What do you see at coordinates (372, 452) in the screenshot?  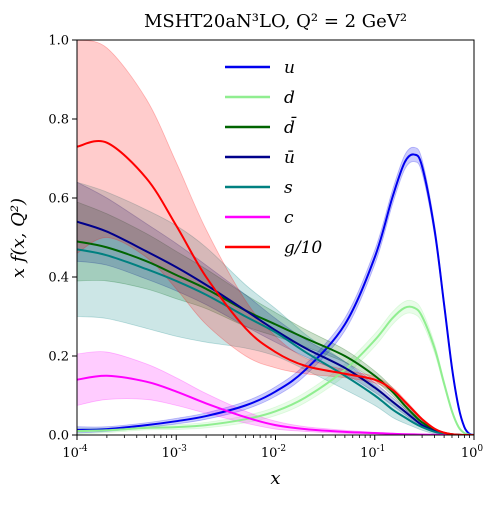 I see `x-tick-label: 10⁻¹` at bounding box center [372, 452].